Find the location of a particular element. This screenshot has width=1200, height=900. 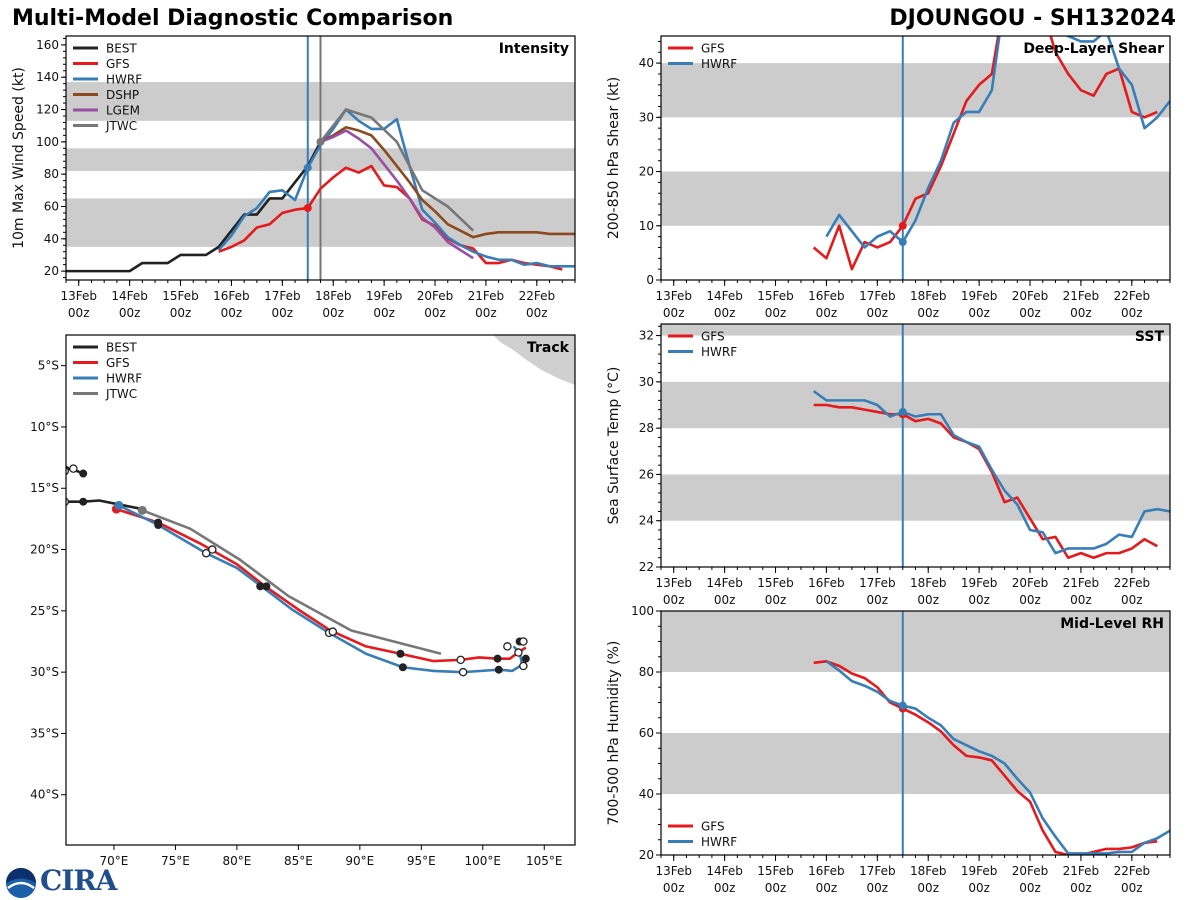

current-marker-jtwc is located at coordinates (320, 141).